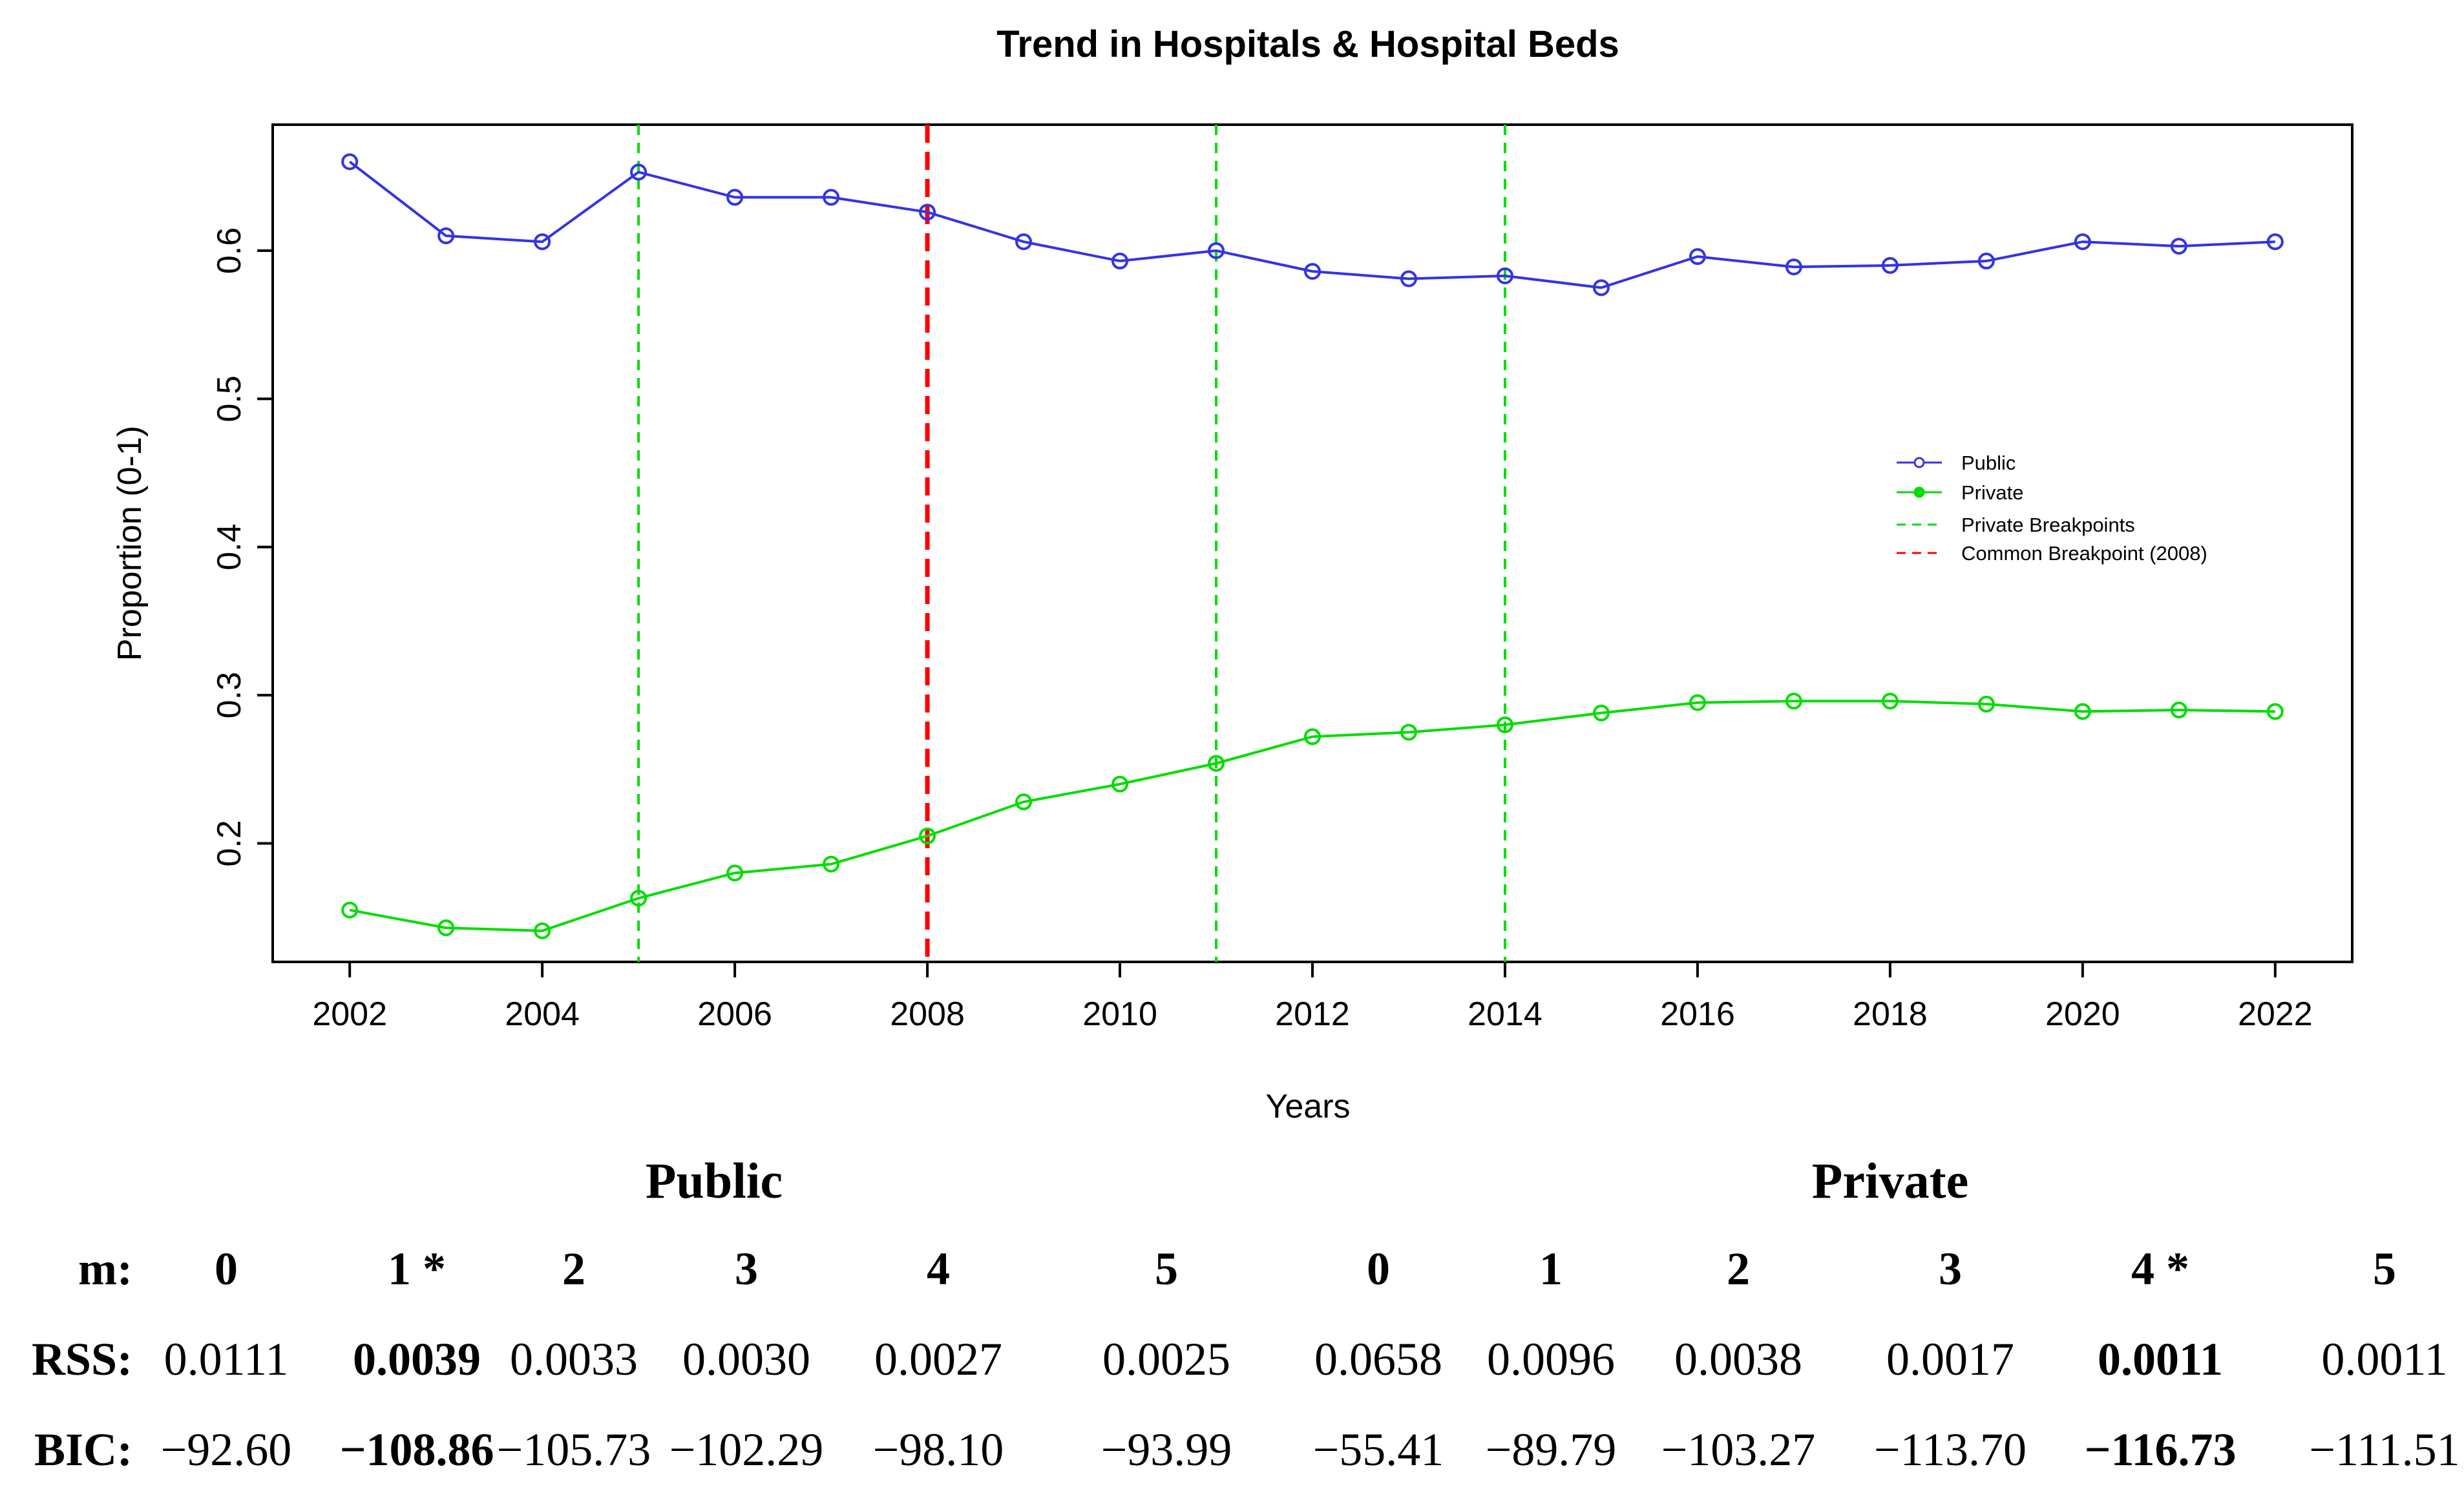  Describe the element at coordinates (1551, 1269) in the screenshot. I see `table-cell-m-7: 1` at that location.